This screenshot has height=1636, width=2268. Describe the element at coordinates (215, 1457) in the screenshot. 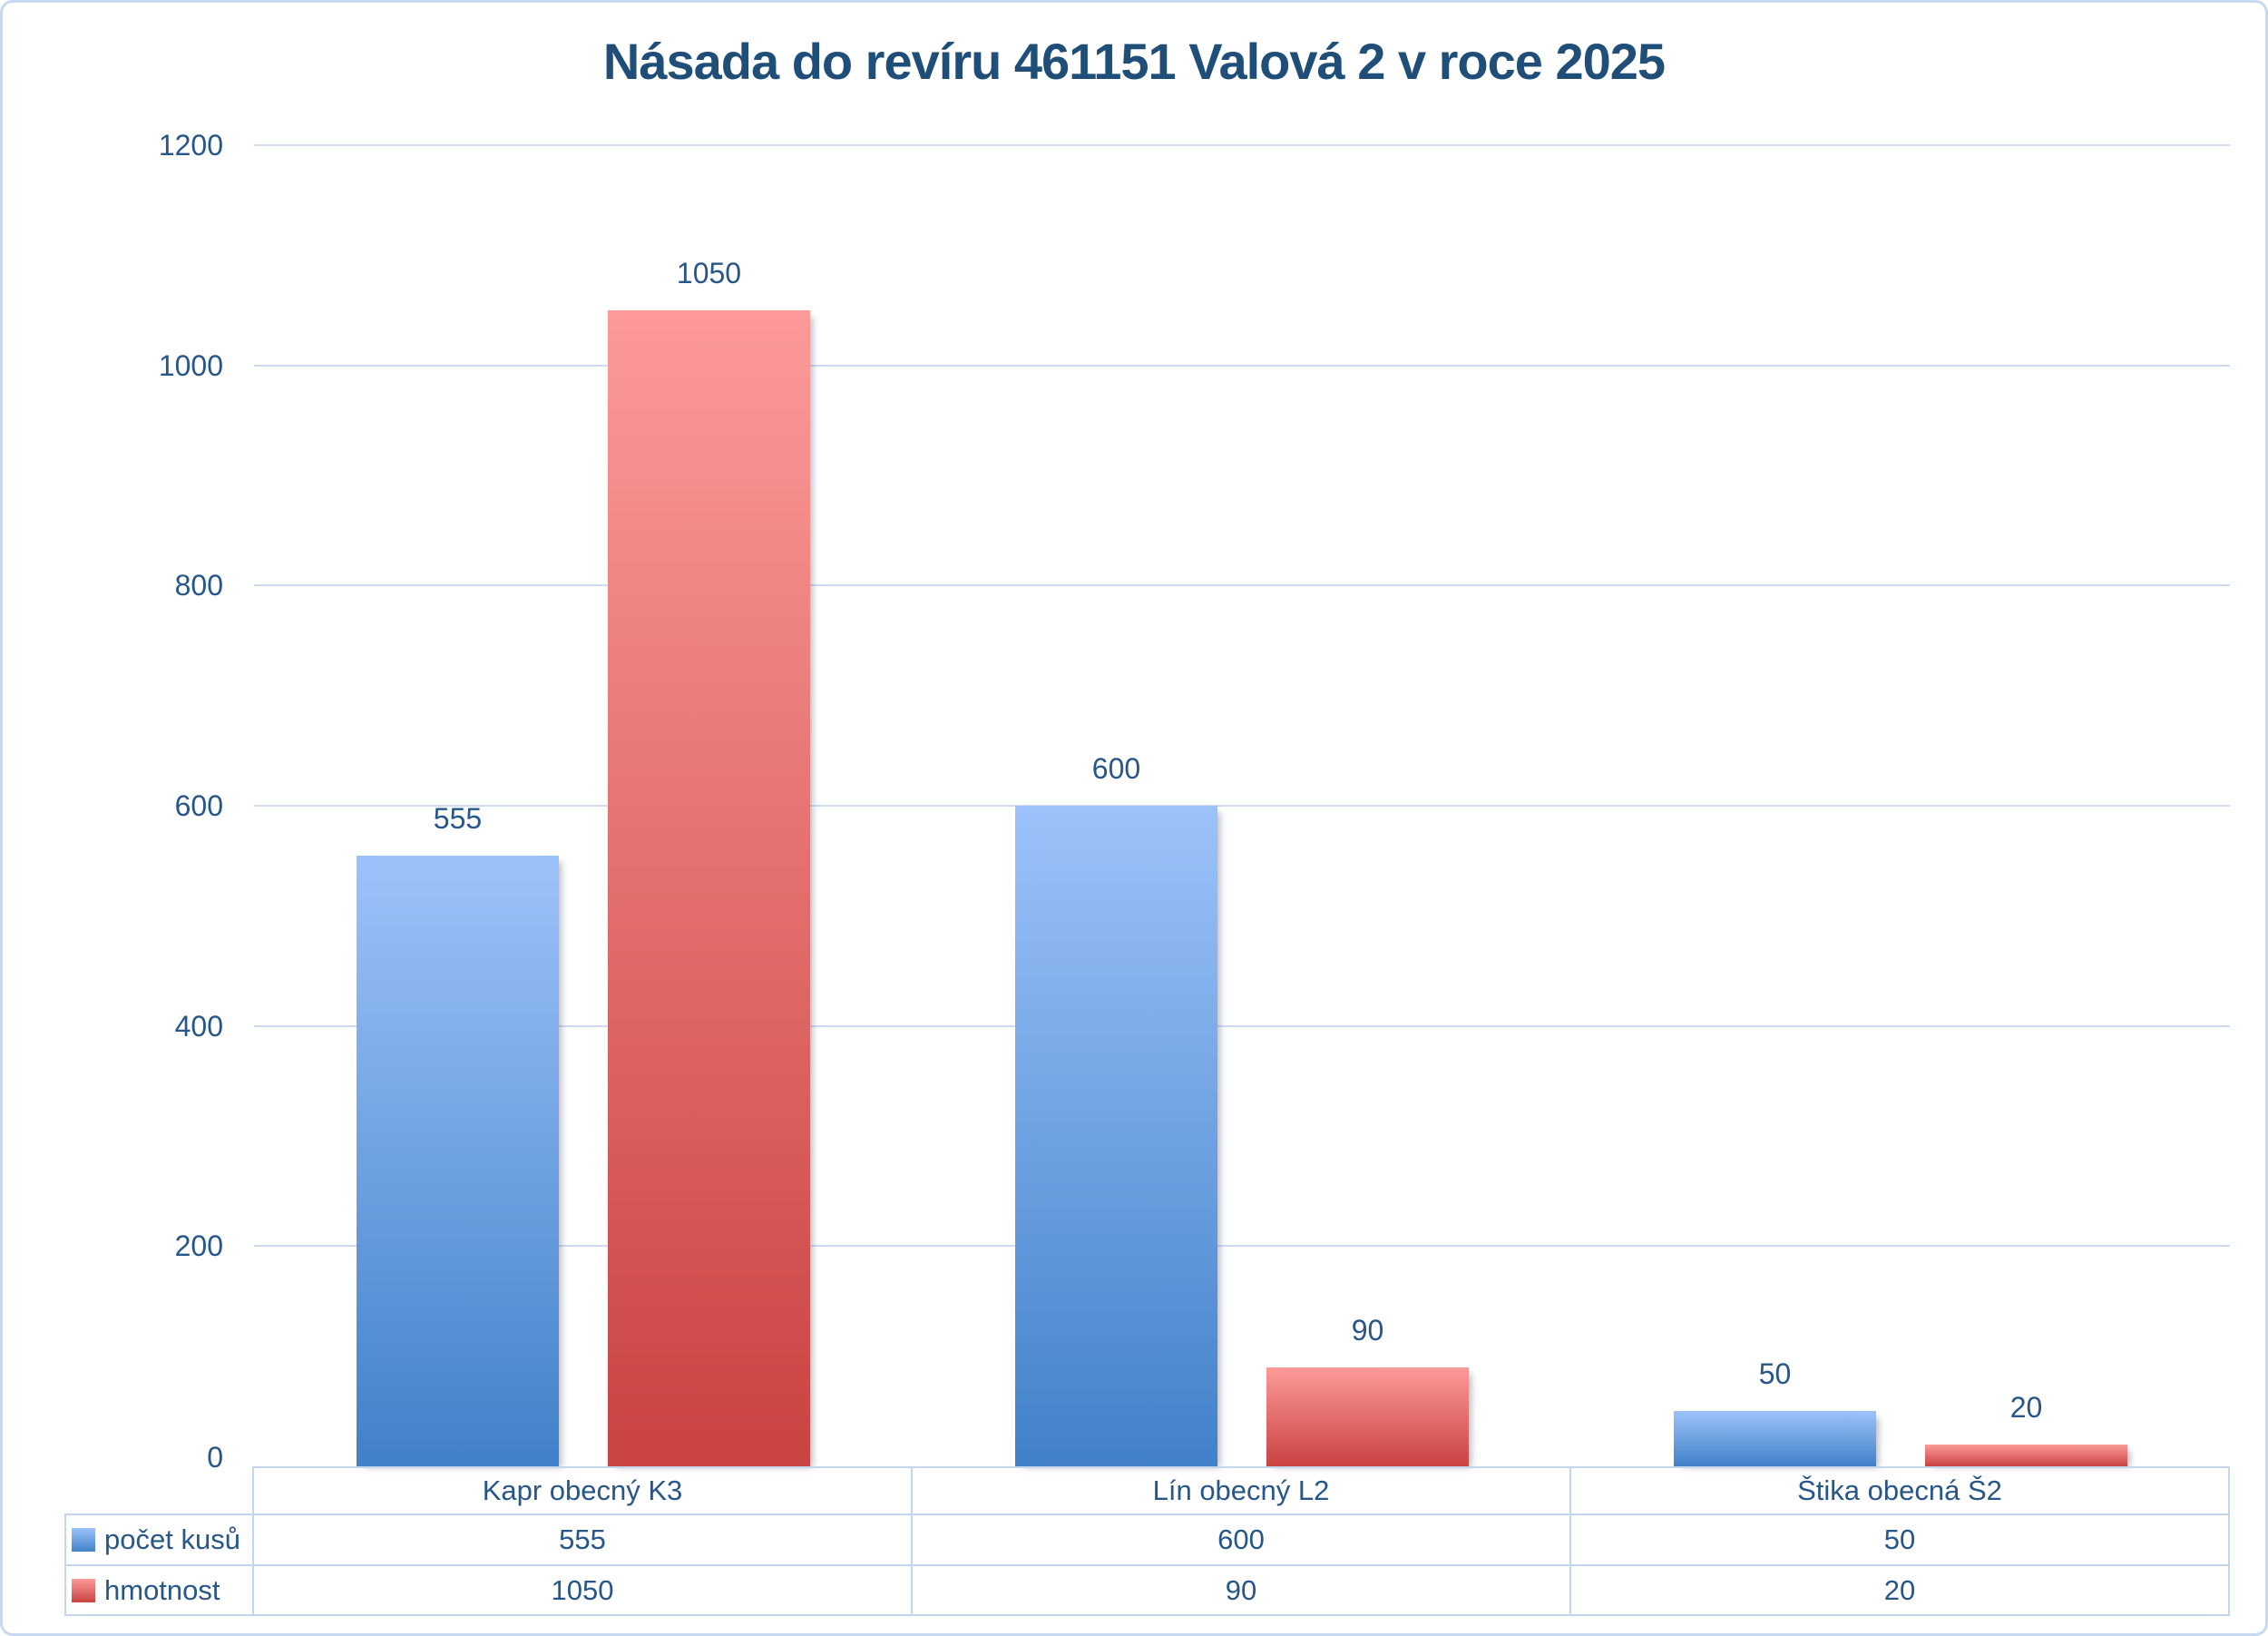

I see `y-axis-tick-label: 0` at that location.